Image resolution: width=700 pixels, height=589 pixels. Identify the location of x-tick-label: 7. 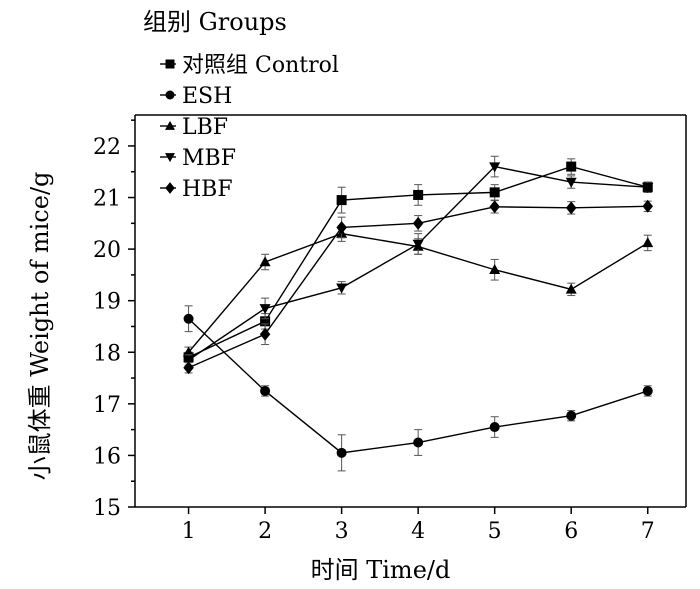
(648, 531).